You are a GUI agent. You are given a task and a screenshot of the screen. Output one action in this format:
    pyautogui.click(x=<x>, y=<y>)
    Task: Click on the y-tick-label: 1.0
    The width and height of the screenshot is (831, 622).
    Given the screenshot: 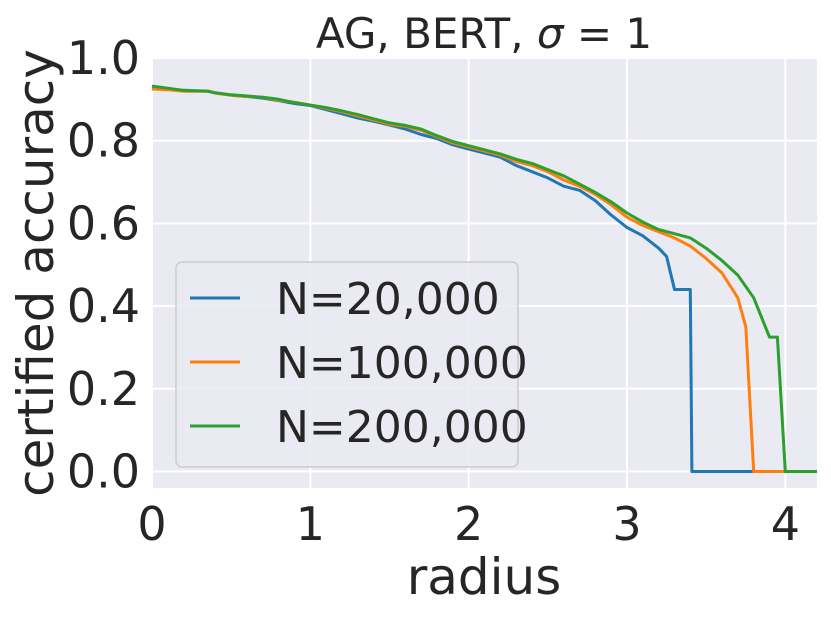 What is the action you would take?
    pyautogui.click(x=103, y=58)
    